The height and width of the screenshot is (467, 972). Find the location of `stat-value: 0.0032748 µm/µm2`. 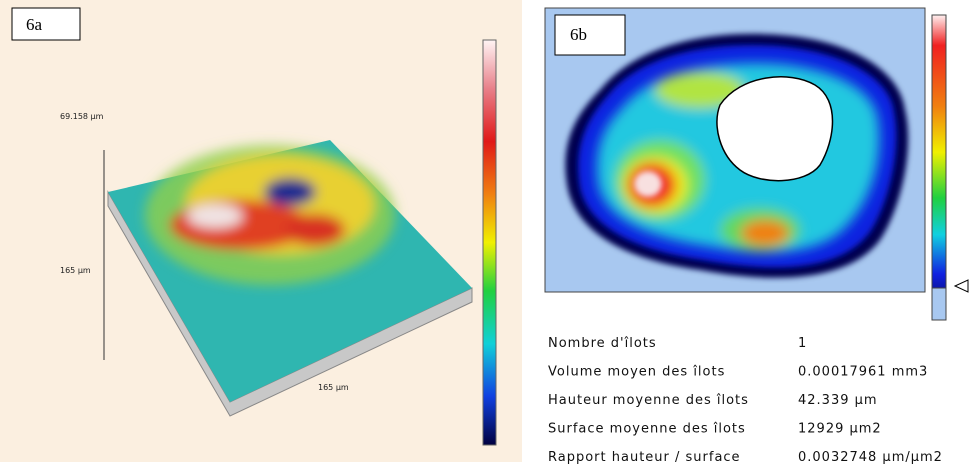

stat-value: 0.0032748 µm/µm2 is located at coordinates (870, 457).